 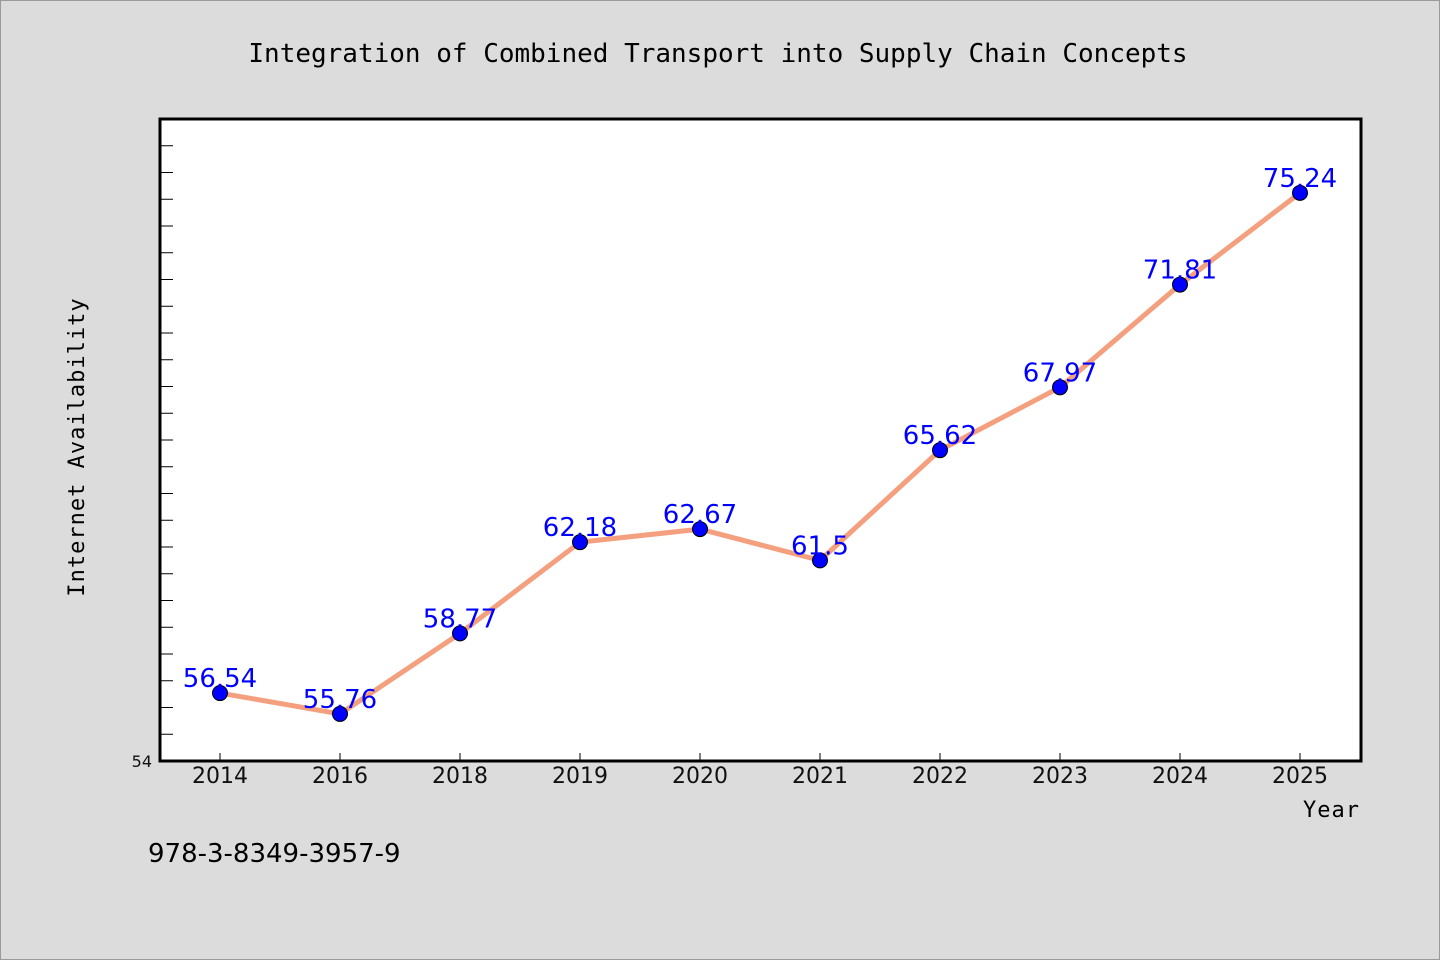 I want to click on data-label: 56.54, so click(x=220, y=679).